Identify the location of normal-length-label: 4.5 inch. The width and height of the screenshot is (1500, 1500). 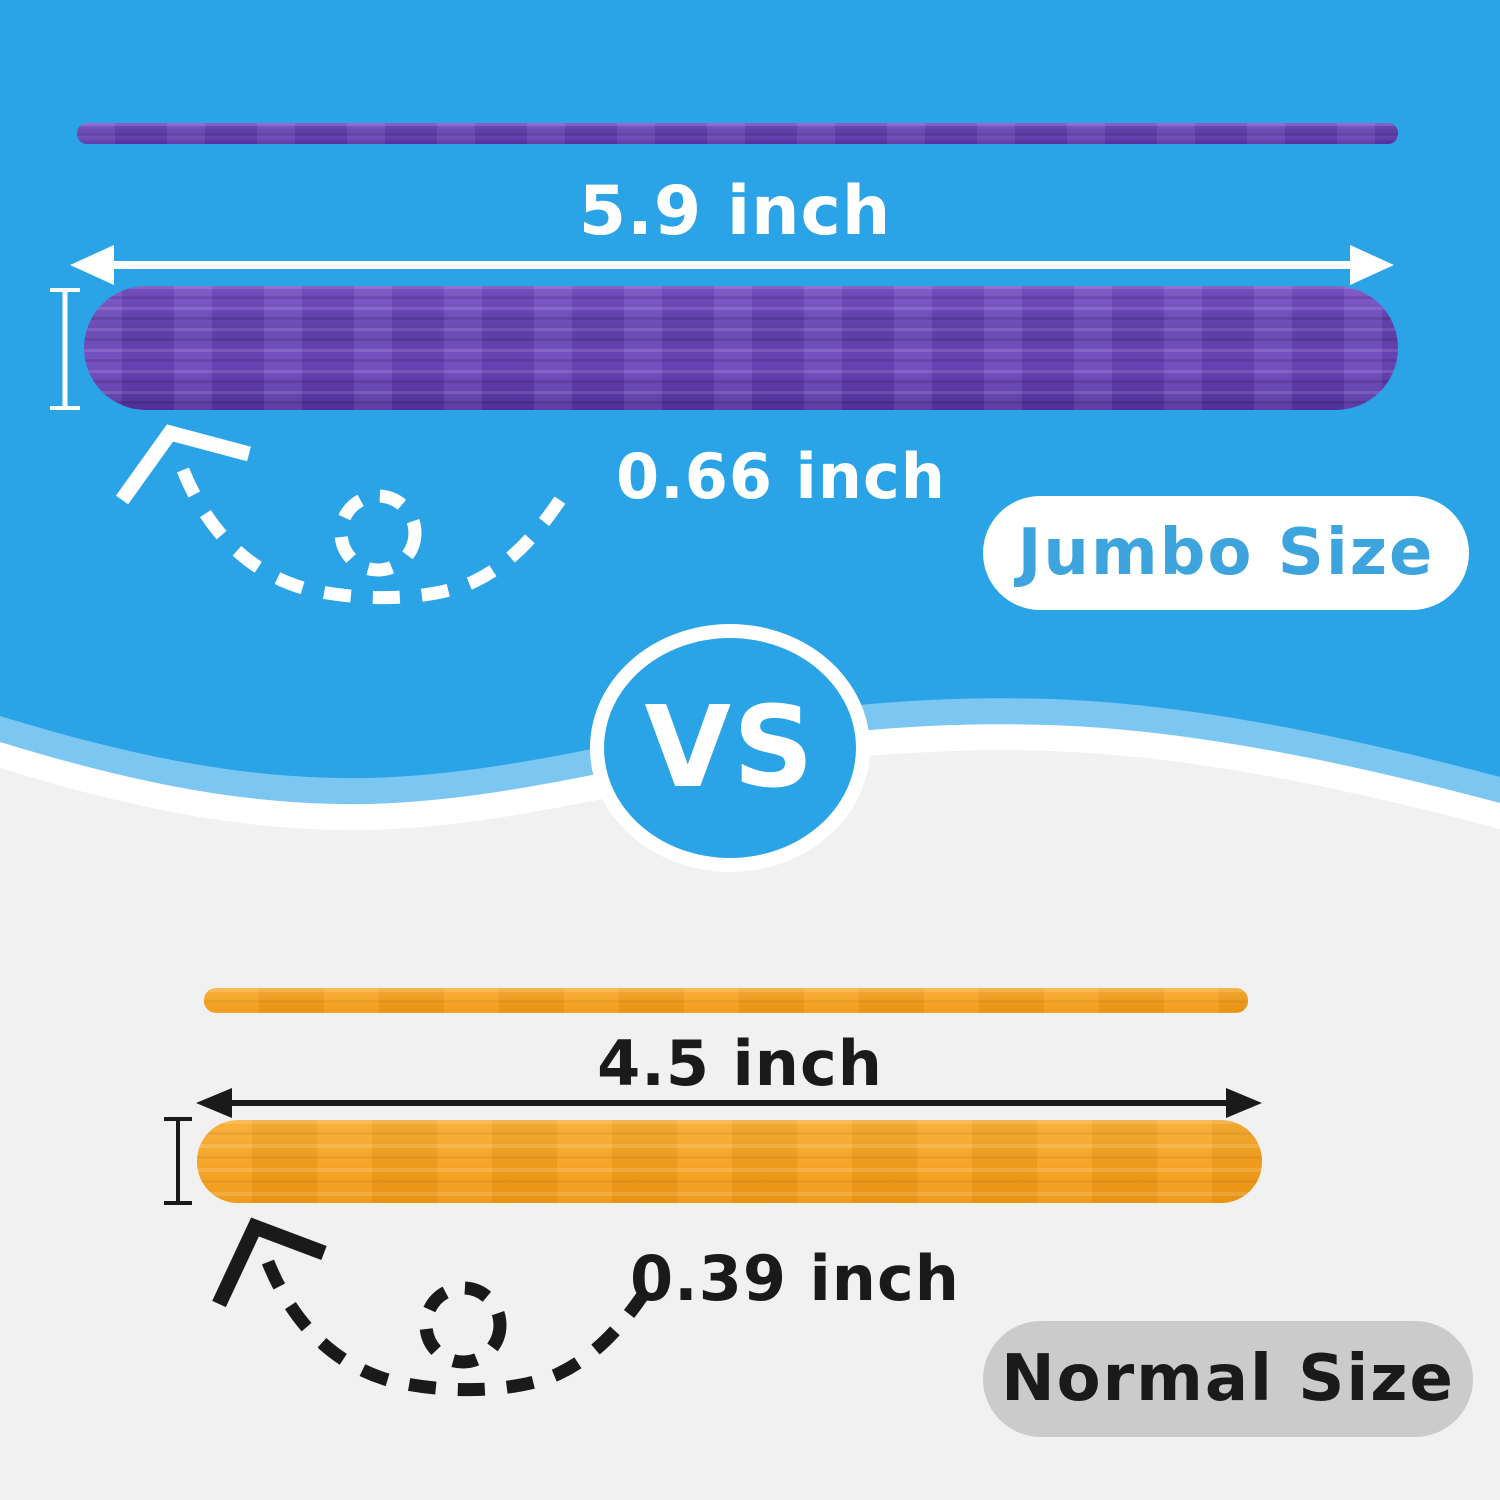
(740, 1063).